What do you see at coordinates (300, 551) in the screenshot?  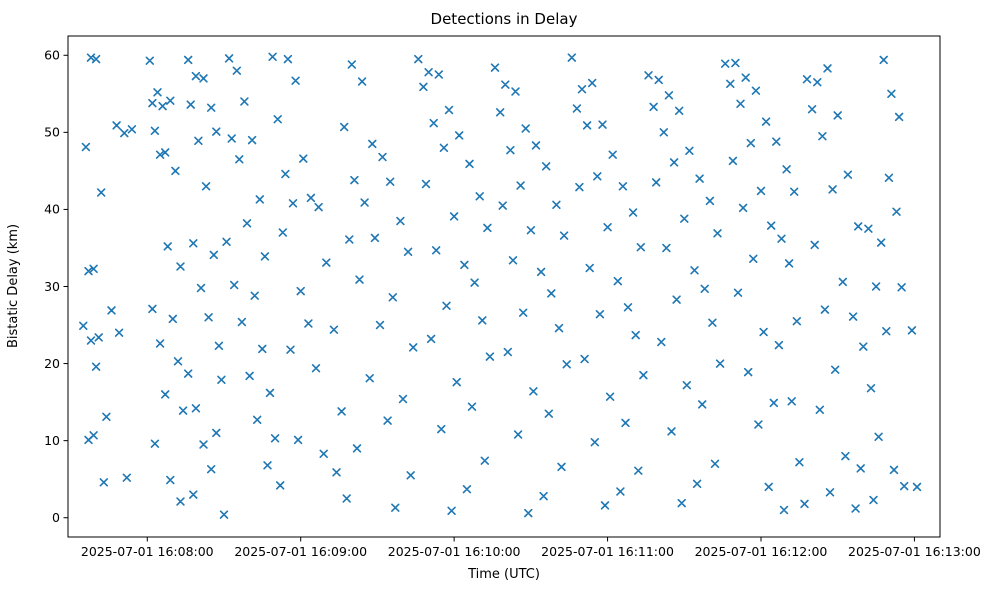 I see `x-tick-label: 2025-07-01 16:09:00` at bounding box center [300, 551].